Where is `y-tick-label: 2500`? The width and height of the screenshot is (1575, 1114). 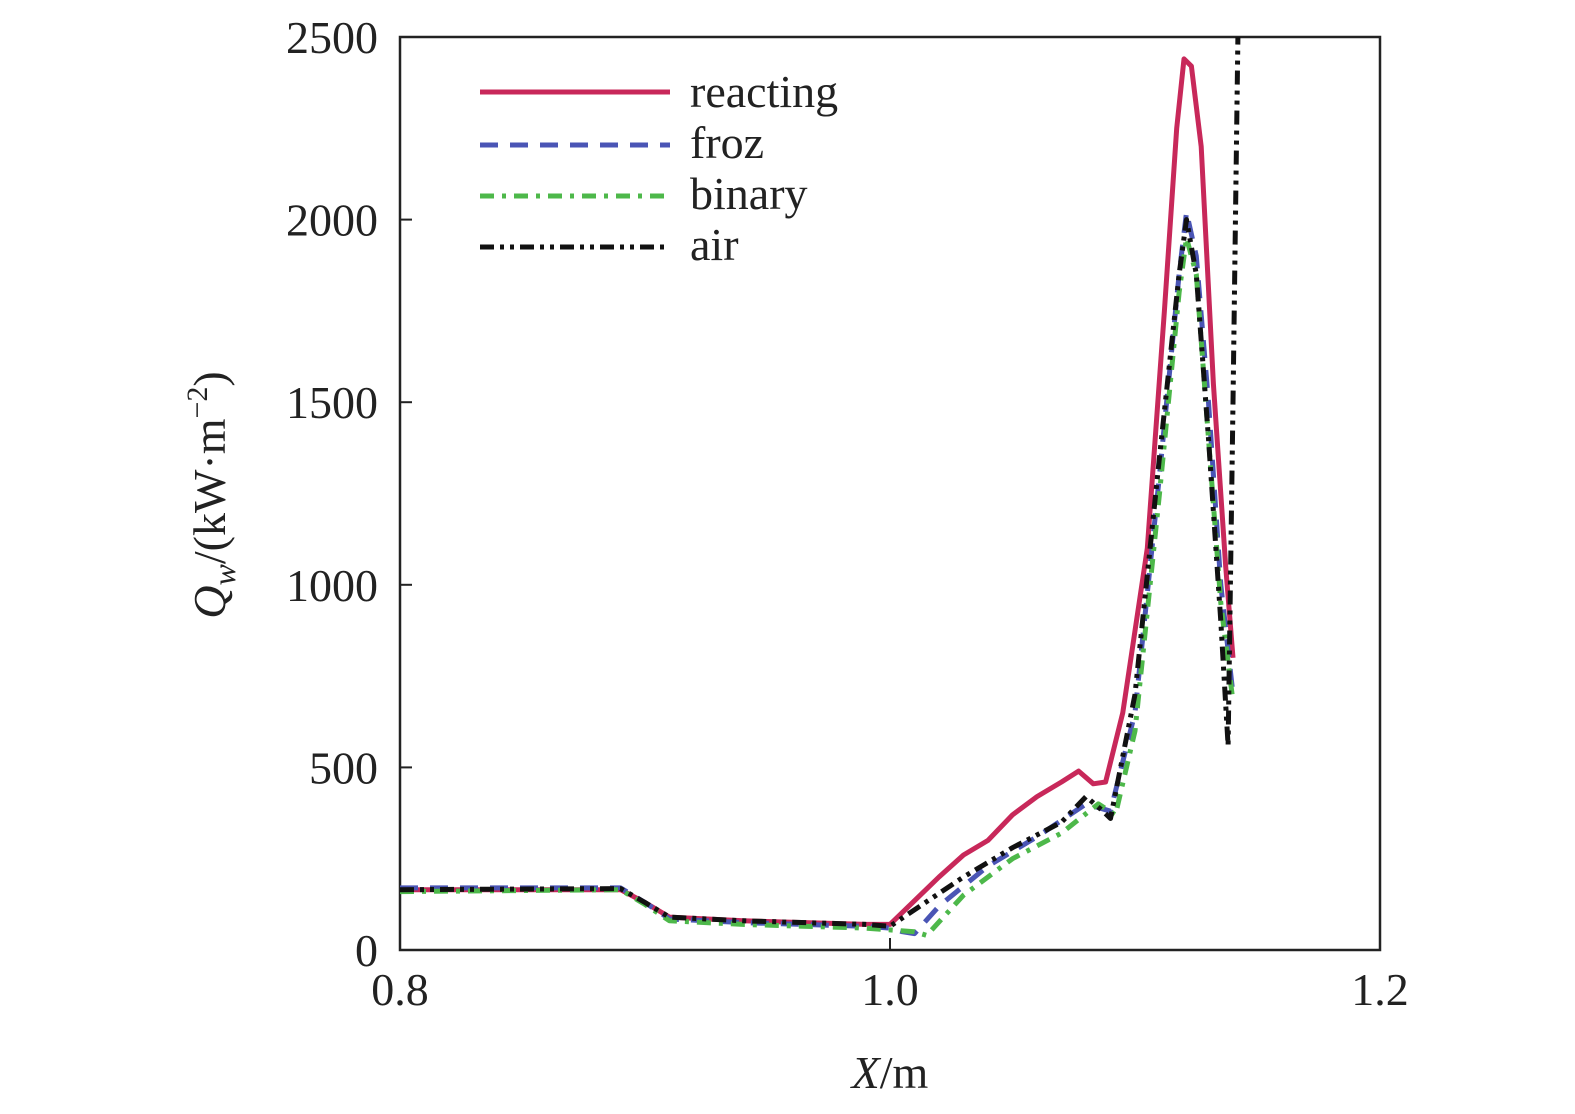
y-tick-label: 2500 is located at coordinates (332, 37).